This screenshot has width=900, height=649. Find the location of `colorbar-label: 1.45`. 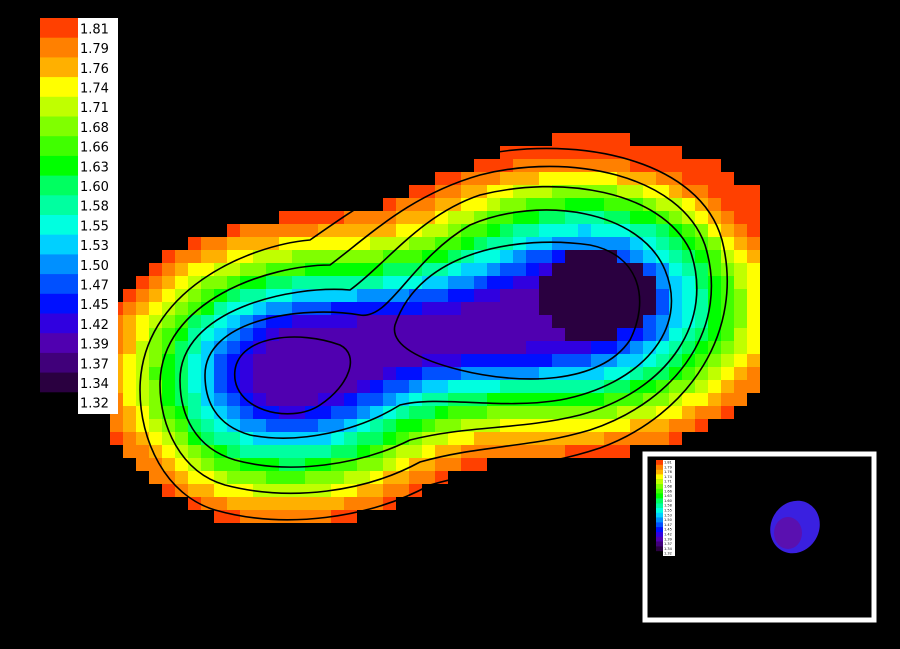

colorbar-label: 1.45 is located at coordinates (94, 305).